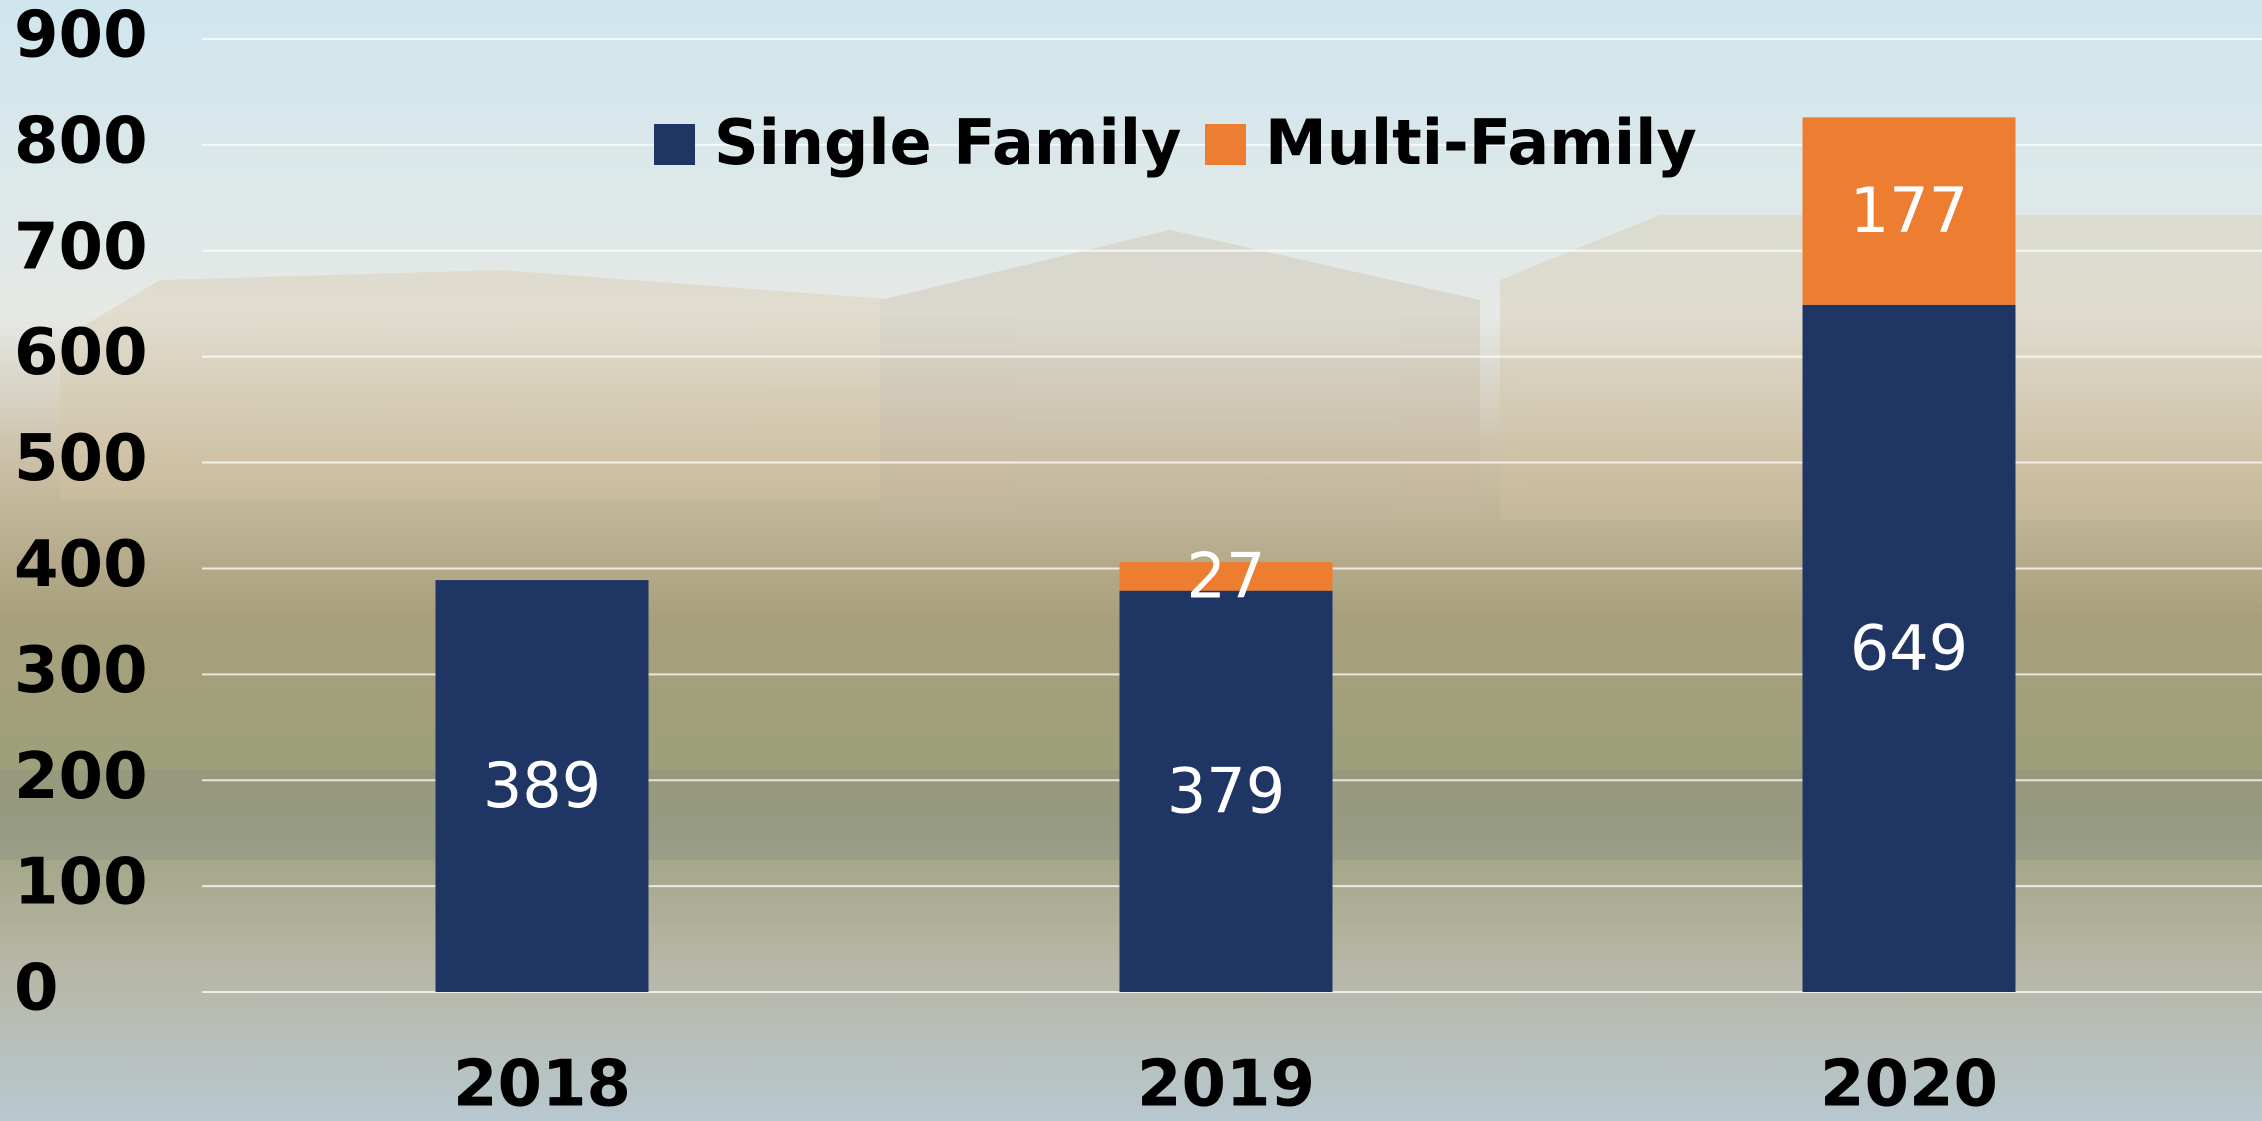  I want to click on y-tick-label: 100, so click(81, 883).